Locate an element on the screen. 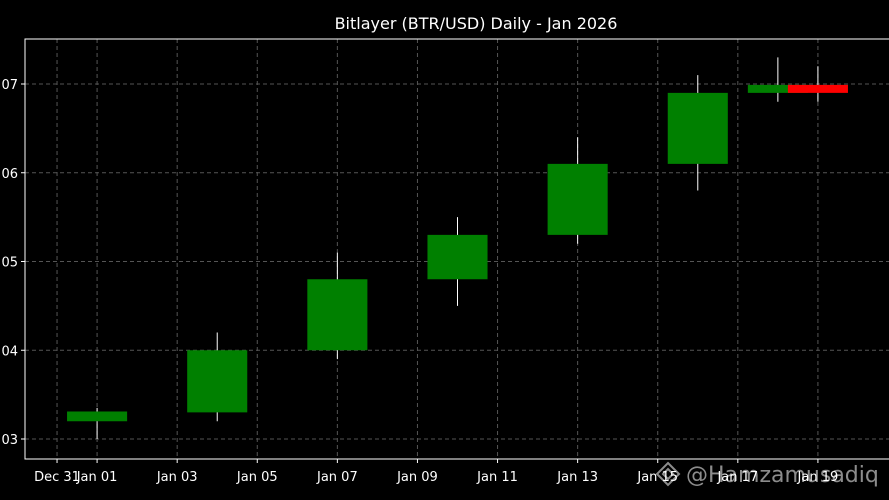  binance-diamond-icon is located at coordinates (668, 474).